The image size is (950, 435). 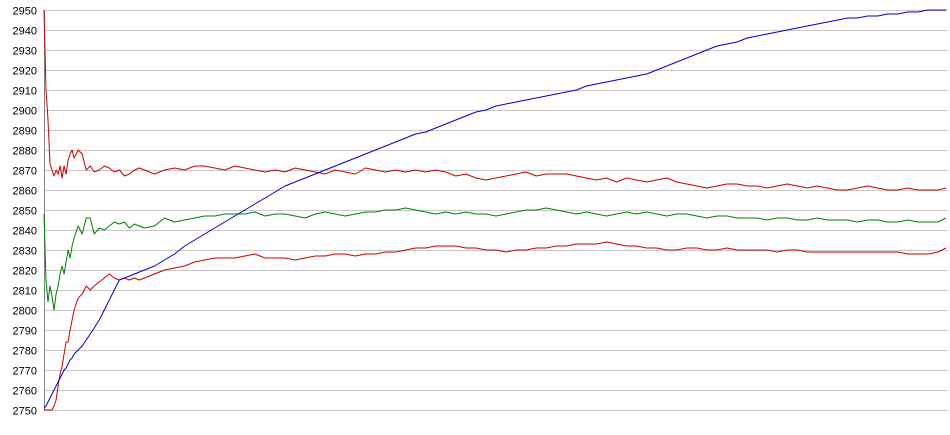 What do you see at coordinates (25, 172) in the screenshot?
I see `y-tick-label: 2870` at bounding box center [25, 172].